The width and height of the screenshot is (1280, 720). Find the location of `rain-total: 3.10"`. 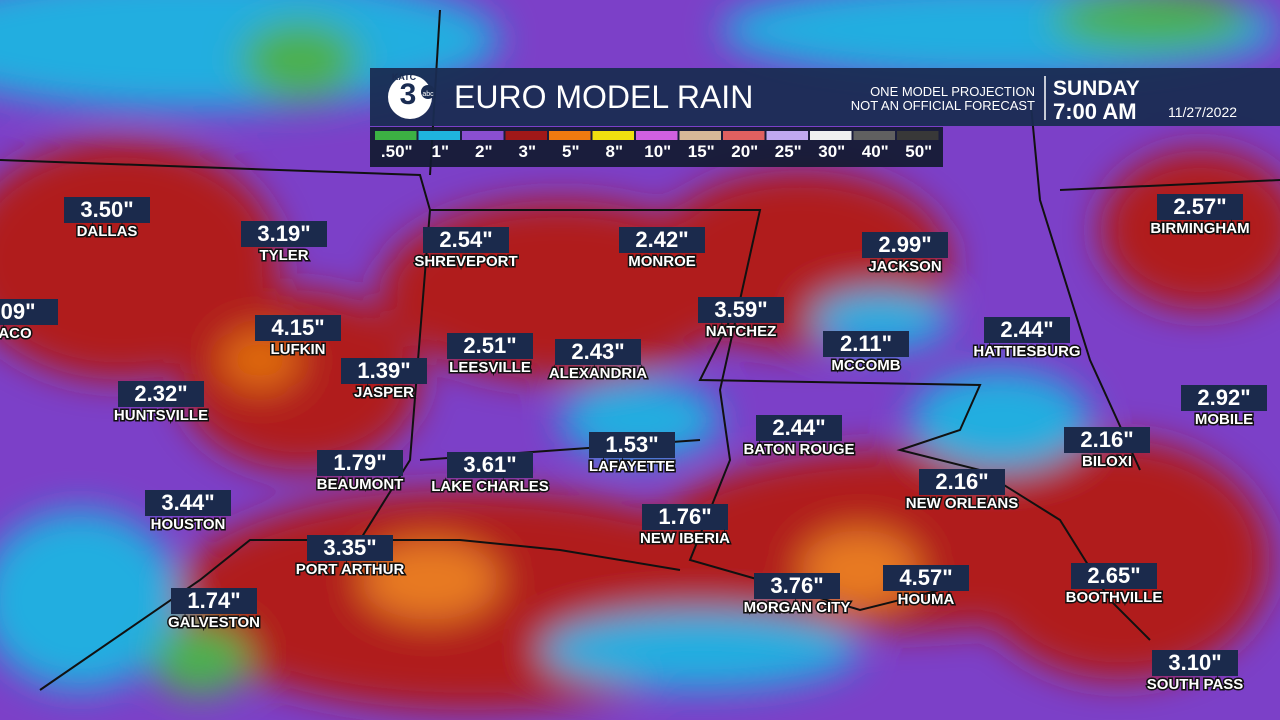

rain-total: 3.10" is located at coordinates (1194, 662).